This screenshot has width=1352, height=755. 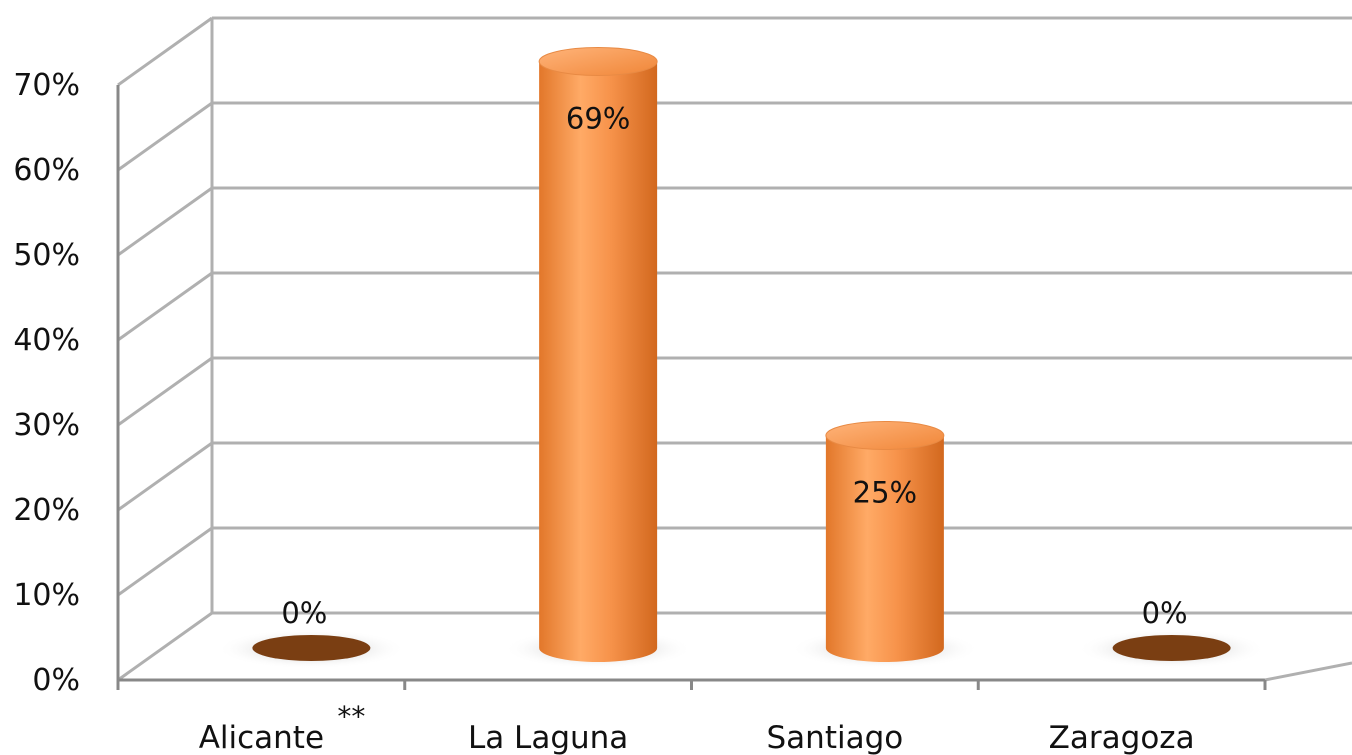 I want to click on y-tick-label: 60%, so click(x=46, y=170).